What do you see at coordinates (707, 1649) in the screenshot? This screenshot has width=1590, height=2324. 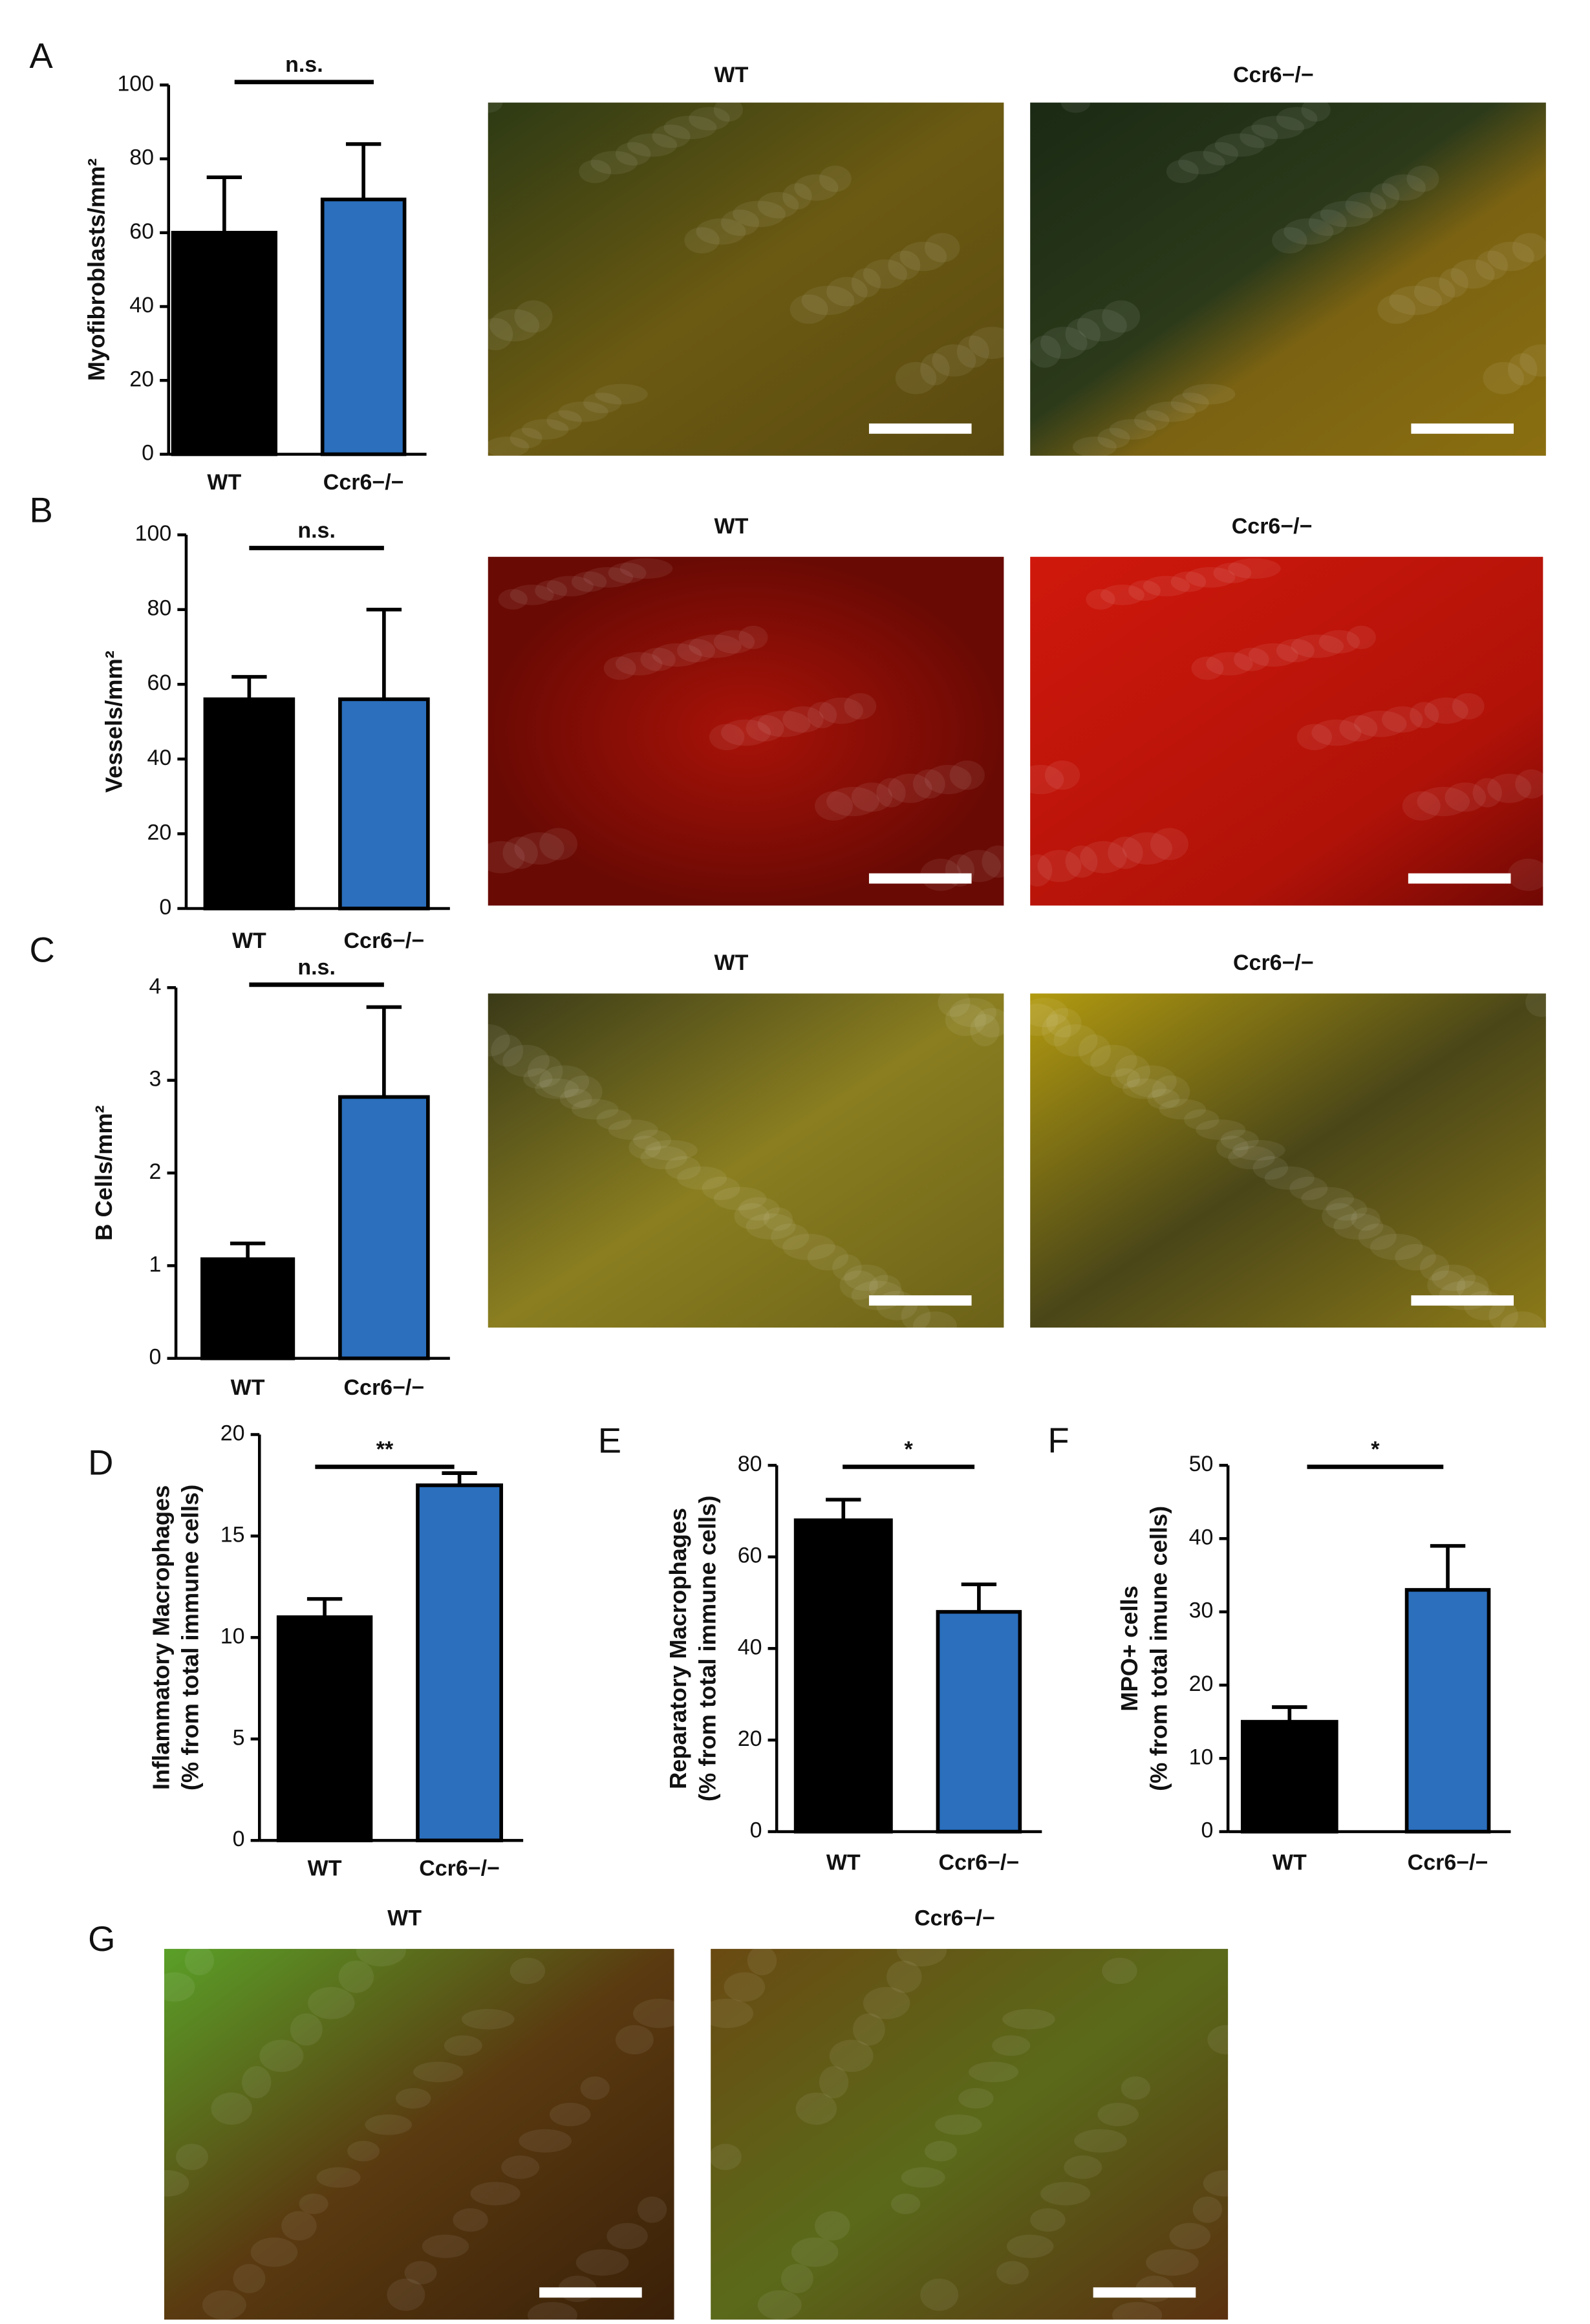 I see `y-axis-label: (% from total immune cells)` at bounding box center [707, 1649].